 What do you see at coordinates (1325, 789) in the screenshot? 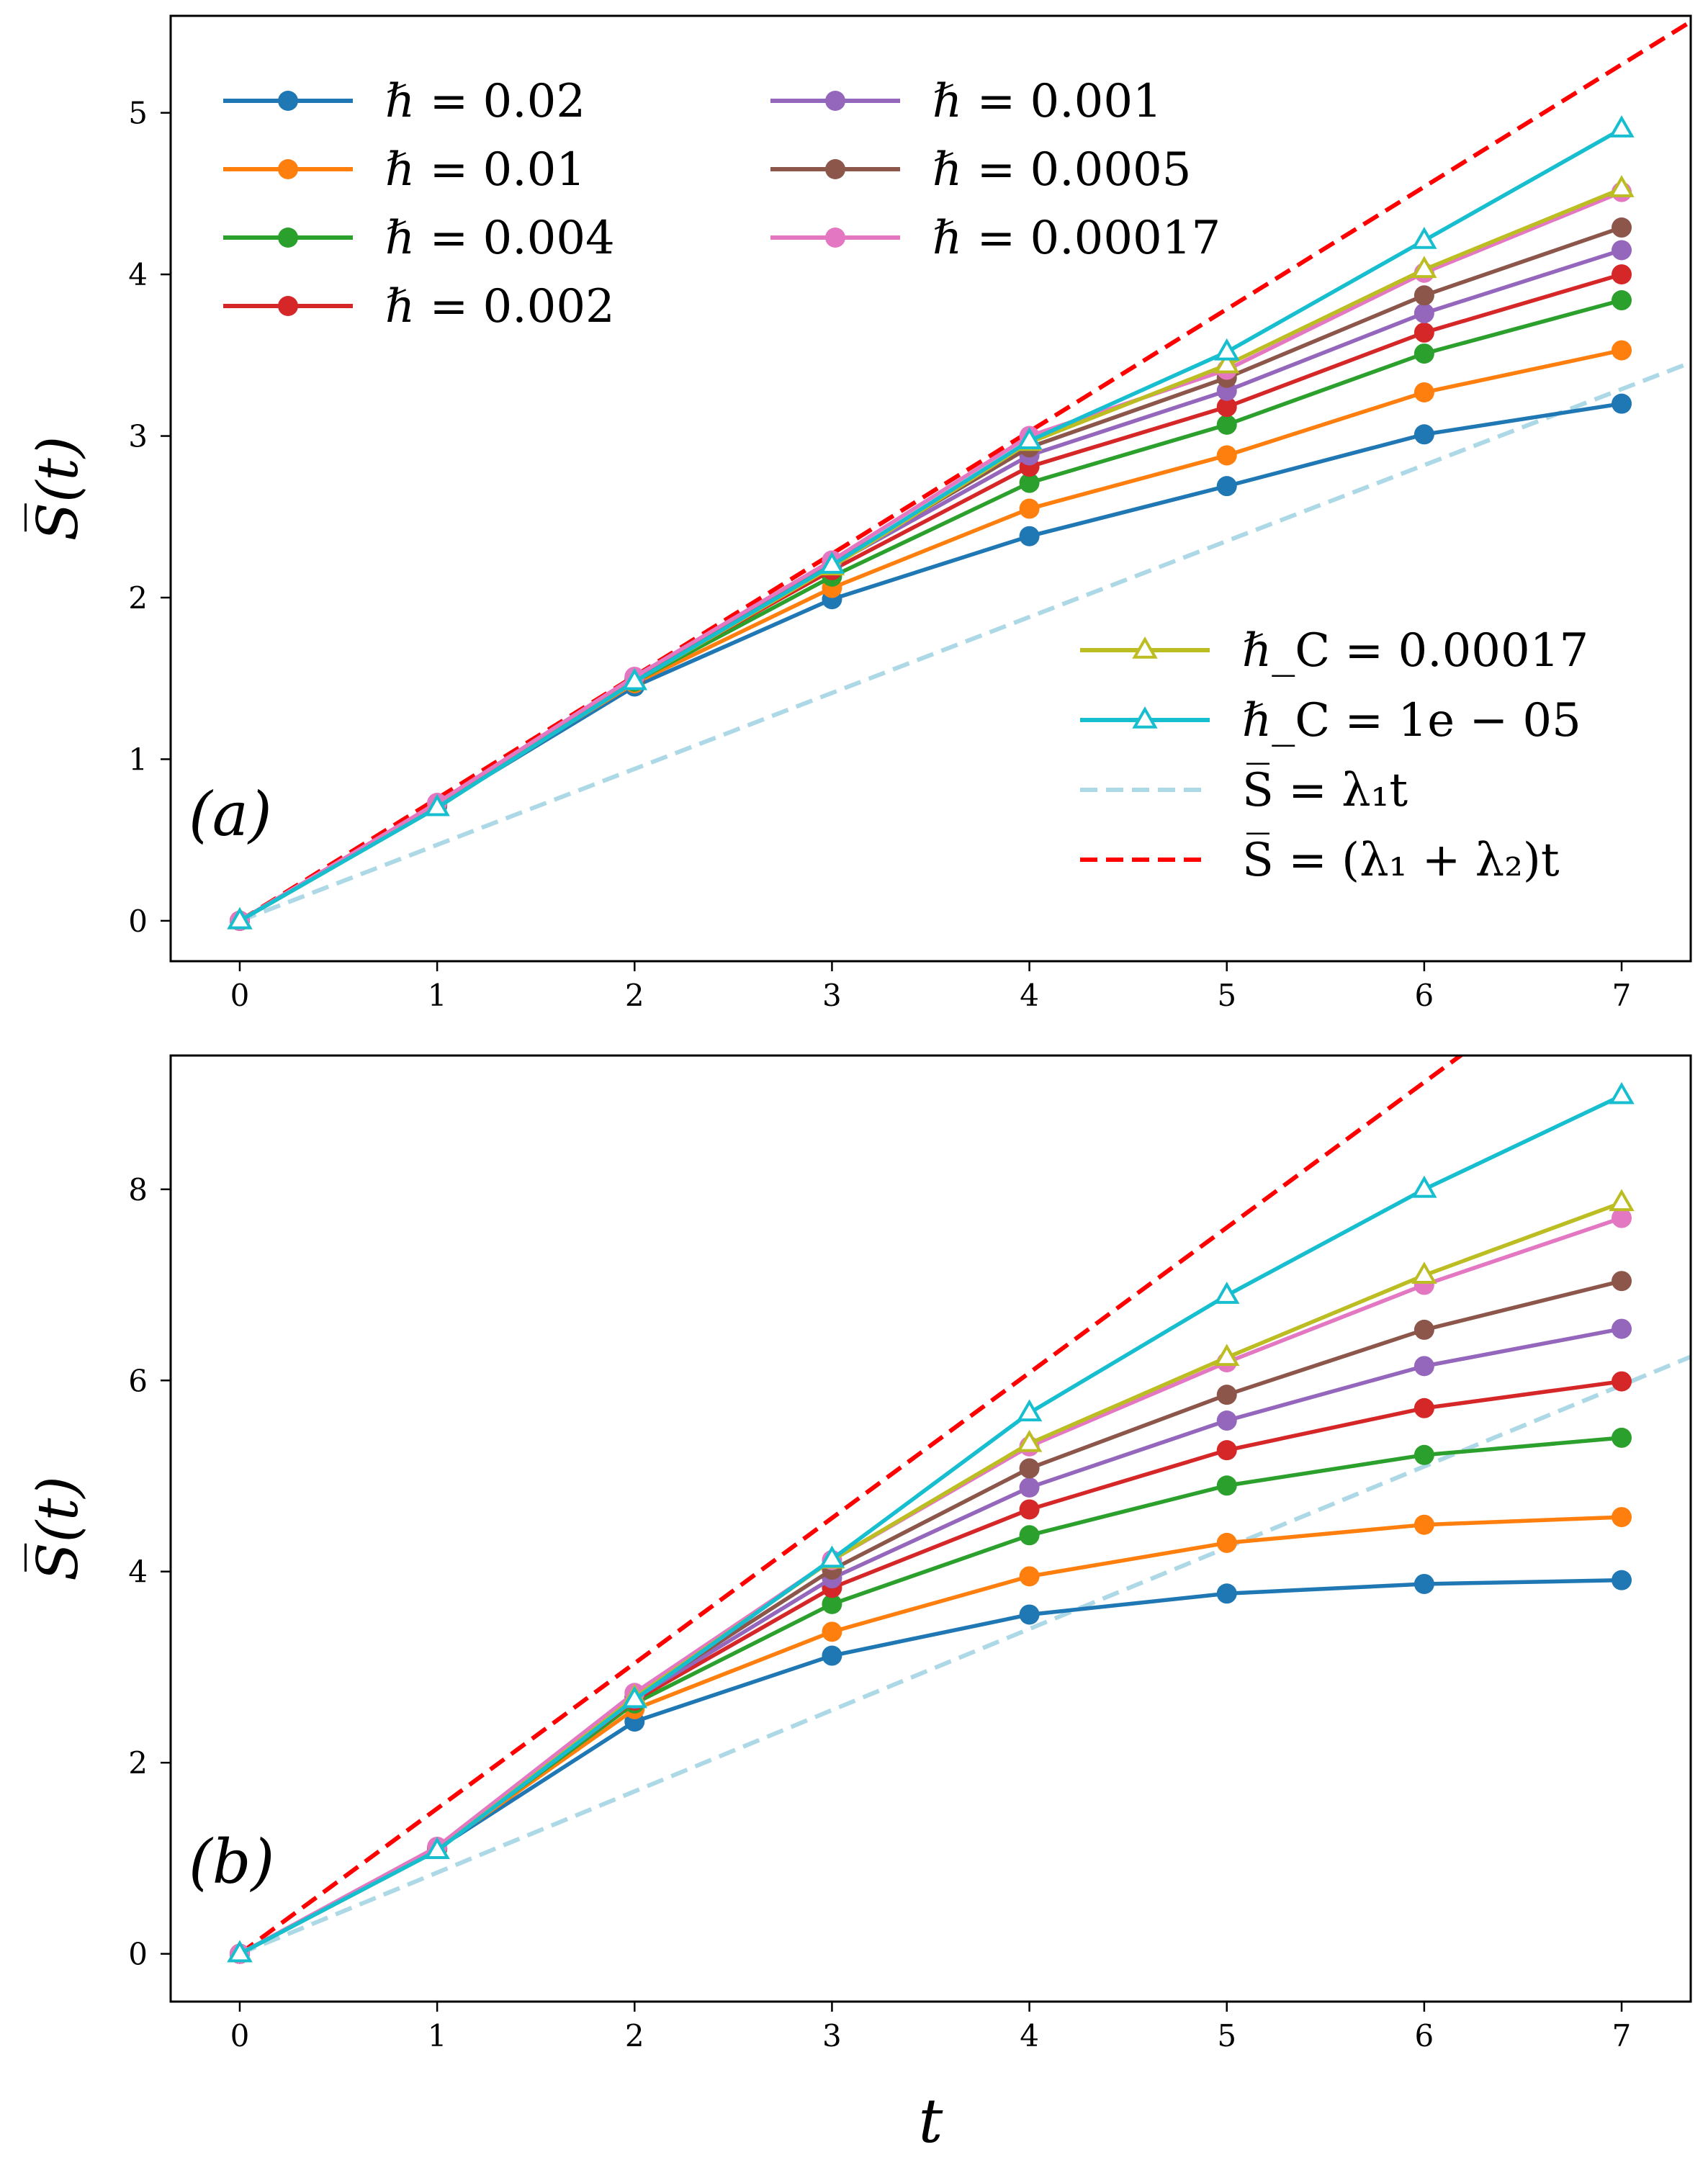
I see `legend-label: S̅ = λ₁t` at bounding box center [1325, 789].